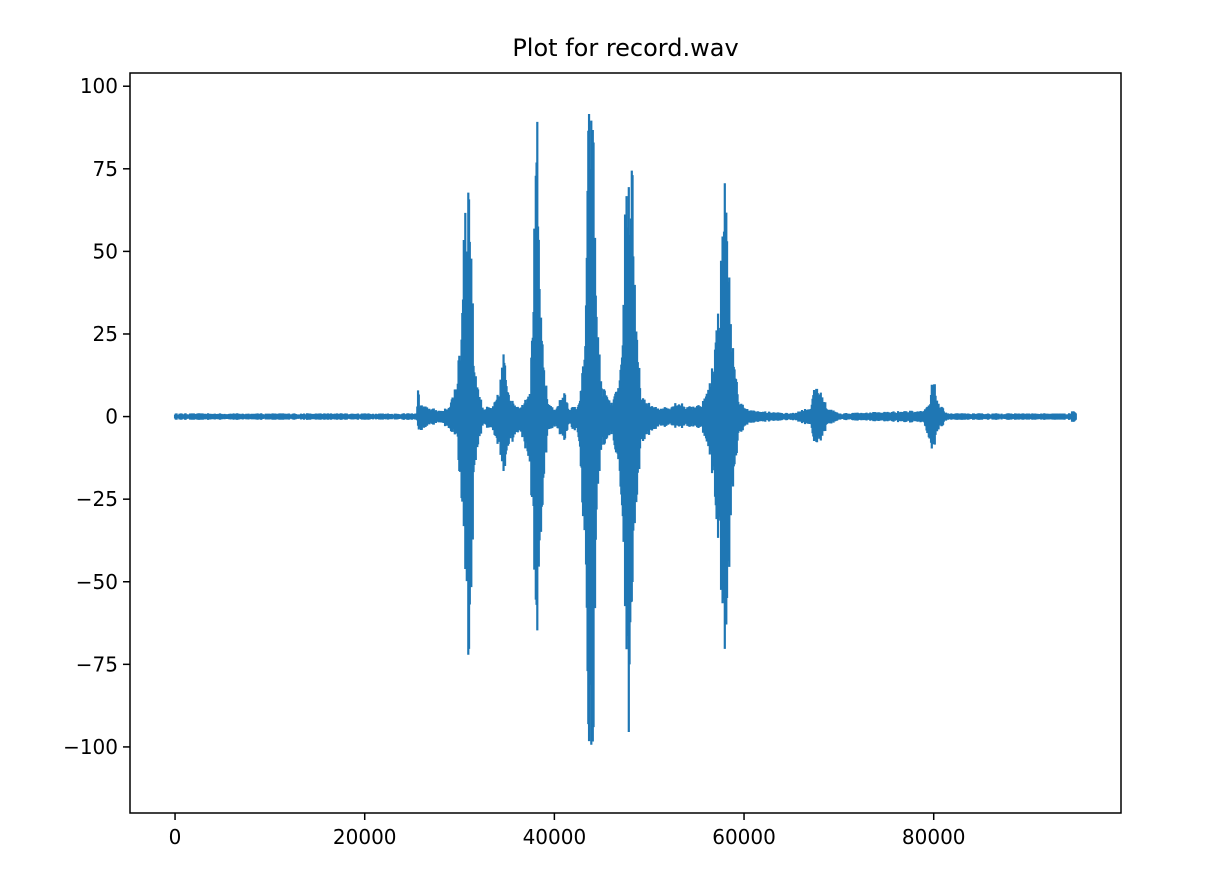 The width and height of the screenshot is (1219, 893). I want to click on y-tick-label: −75, so click(97, 664).